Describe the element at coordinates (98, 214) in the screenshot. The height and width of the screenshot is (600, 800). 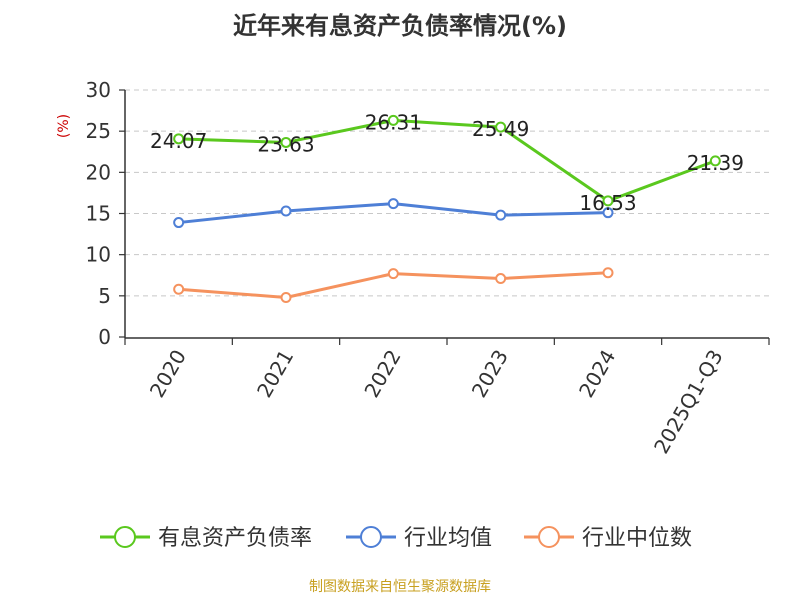
I see `y-tick-label: 15` at that location.